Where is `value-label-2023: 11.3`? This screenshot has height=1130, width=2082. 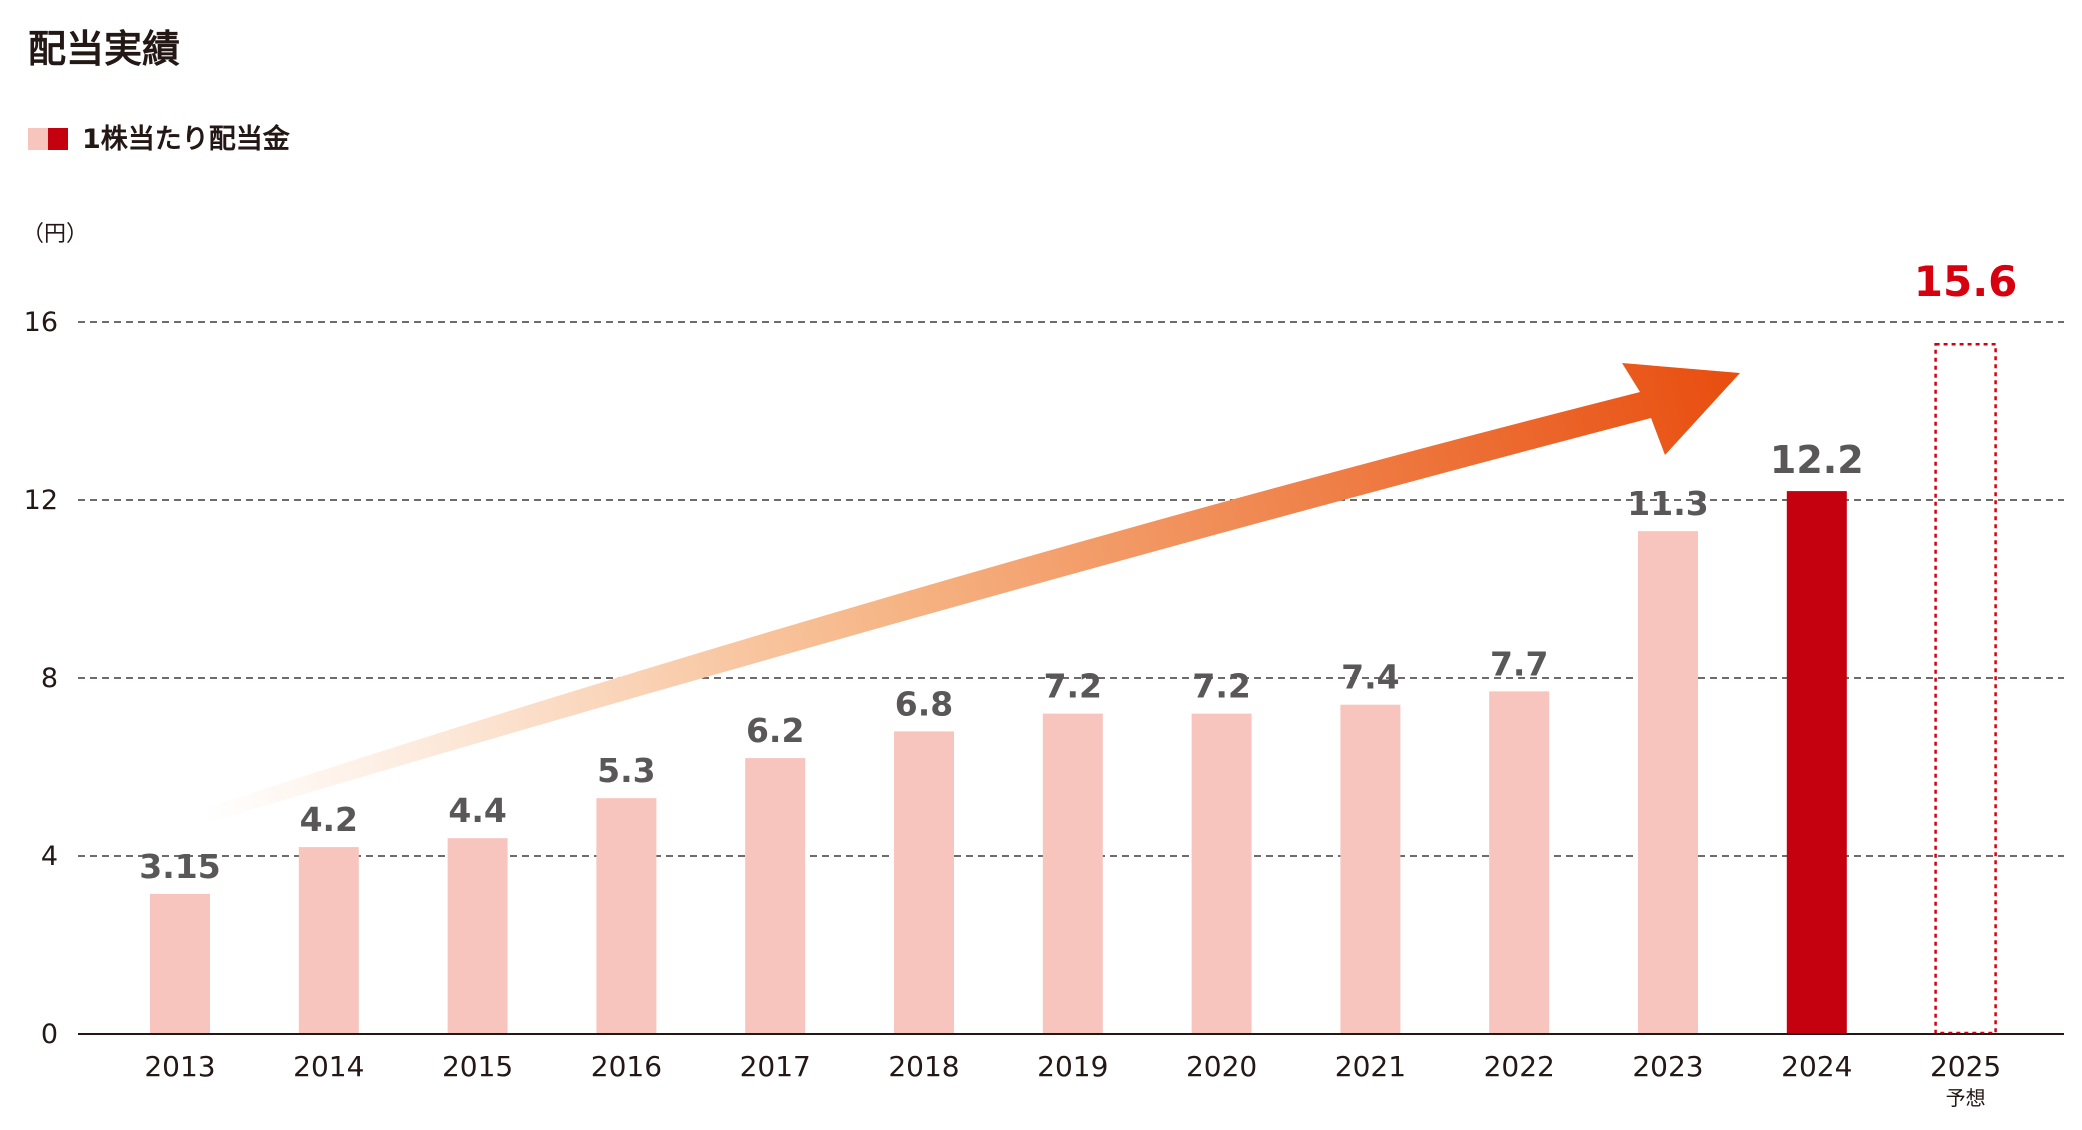 value-label-2023: 11.3 is located at coordinates (1667, 503).